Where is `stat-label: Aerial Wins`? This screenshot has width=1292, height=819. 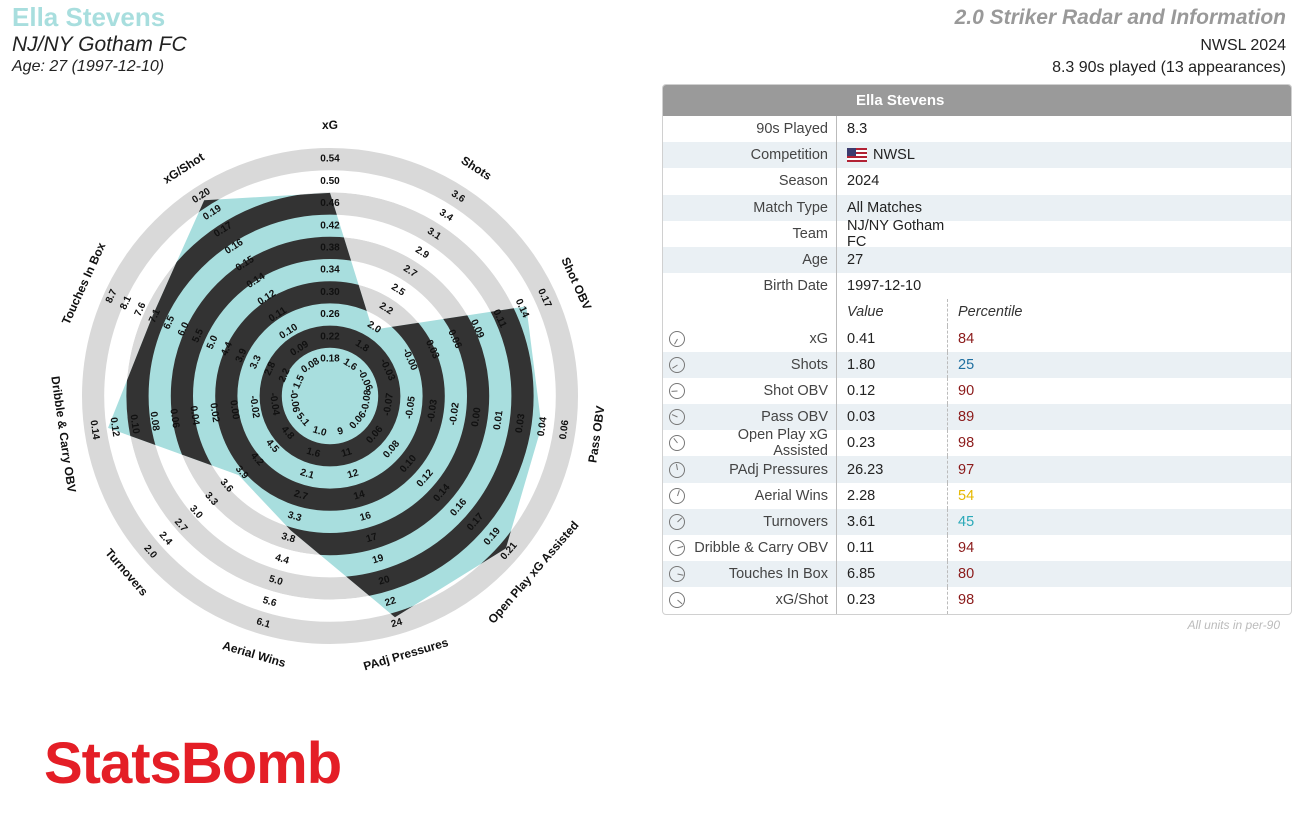 stat-label: Aerial Wins is located at coordinates (791, 495).